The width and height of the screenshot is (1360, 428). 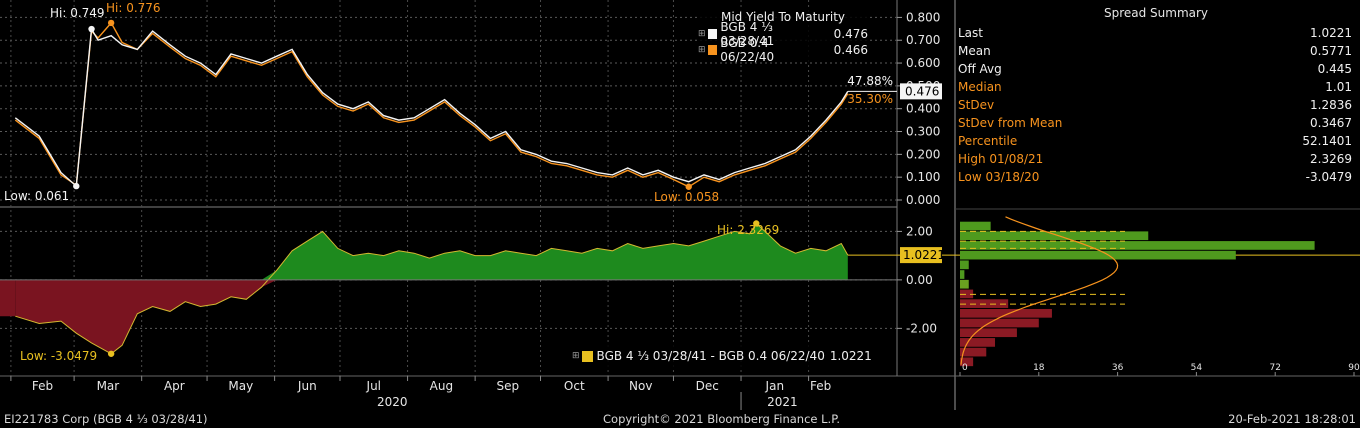 I want to click on y-tick-label: 0.600, so click(x=923, y=63).